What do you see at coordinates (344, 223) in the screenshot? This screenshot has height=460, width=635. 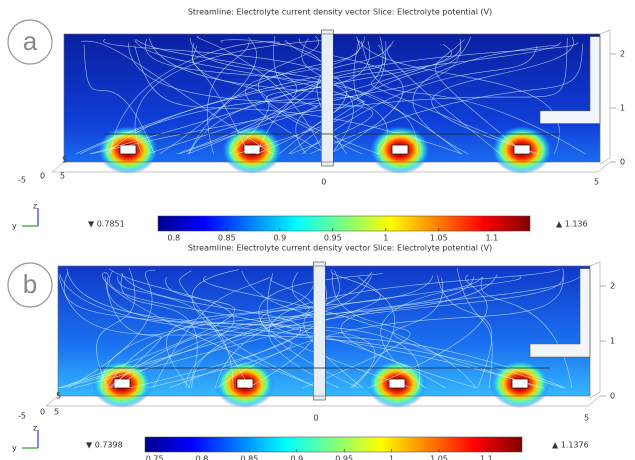 I see `colorbar` at bounding box center [344, 223].